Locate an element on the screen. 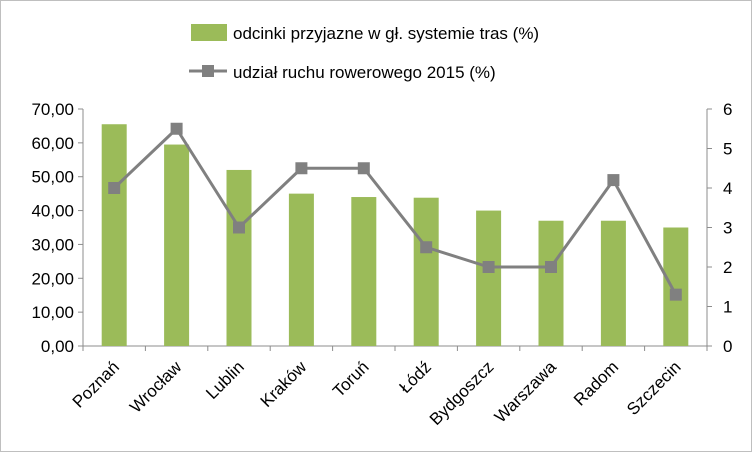 The width and height of the screenshot is (752, 452). y-left-tick-label: 30,00 is located at coordinates (52, 244).